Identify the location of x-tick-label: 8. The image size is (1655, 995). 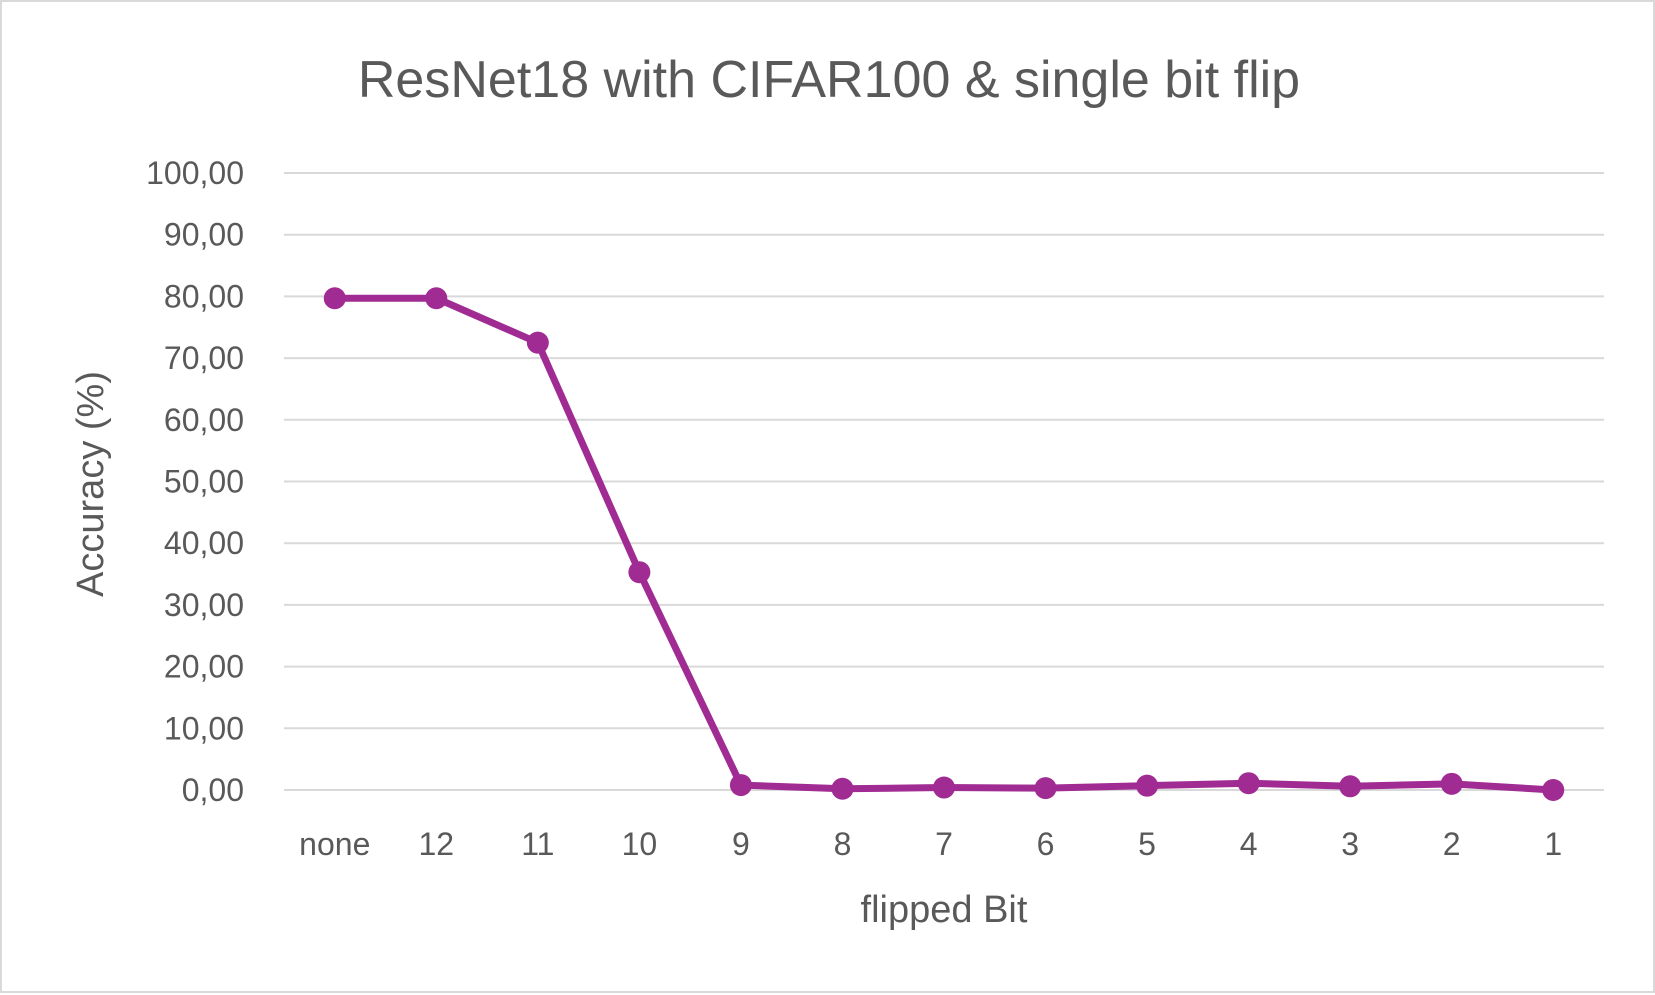
(843, 844).